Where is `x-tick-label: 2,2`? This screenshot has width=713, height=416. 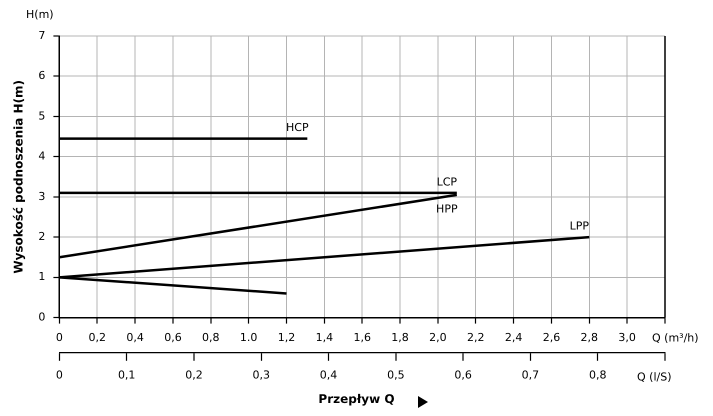 x-tick-label: 2,2 is located at coordinates (475, 337).